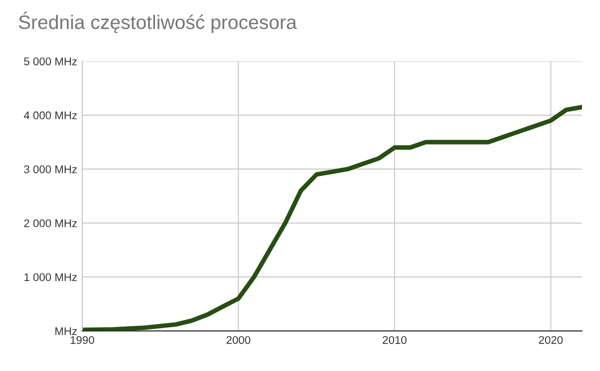  What do you see at coordinates (50, 115) in the screenshot?
I see `y-tick-label: 4 000 MHz` at bounding box center [50, 115].